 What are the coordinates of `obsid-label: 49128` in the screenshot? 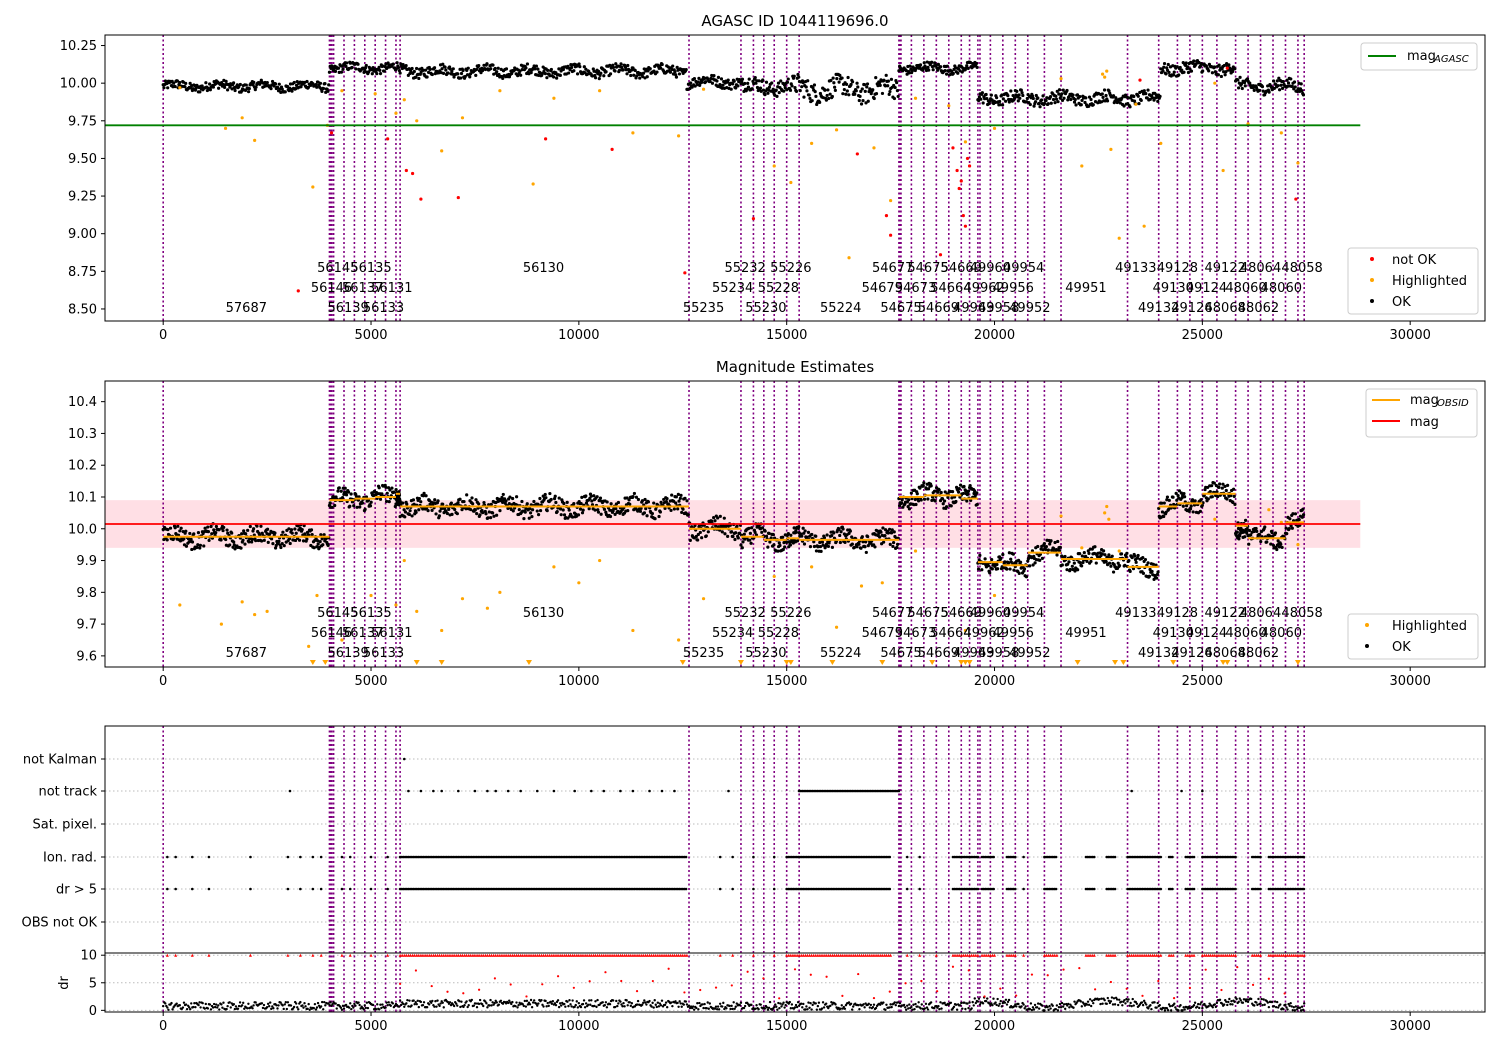 It's located at (1177, 613).